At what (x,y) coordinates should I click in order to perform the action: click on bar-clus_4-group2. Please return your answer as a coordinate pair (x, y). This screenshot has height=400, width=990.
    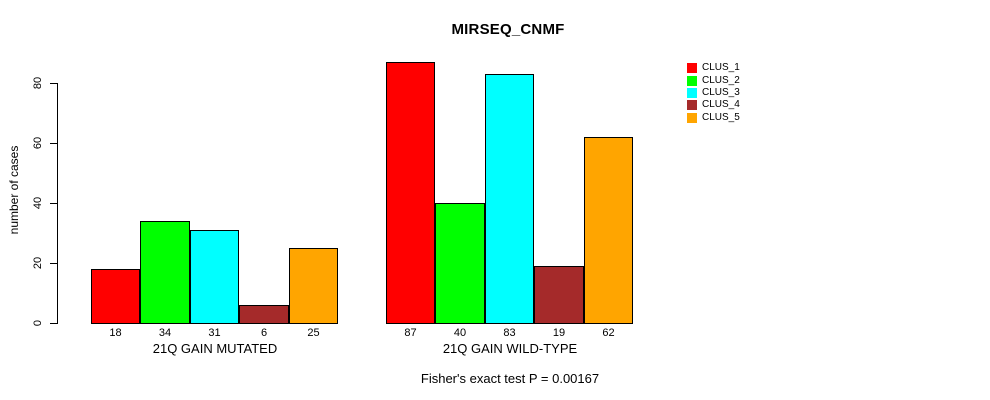
    Looking at the image, I should click on (559, 295).